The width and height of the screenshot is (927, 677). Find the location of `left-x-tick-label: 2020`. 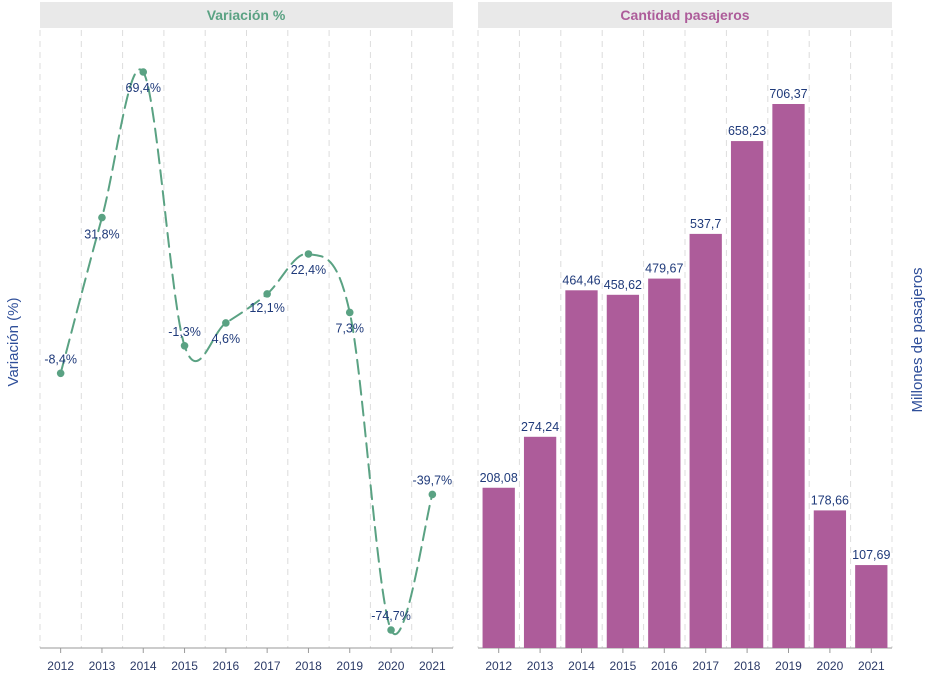

left-x-tick-label: 2020 is located at coordinates (391, 666).